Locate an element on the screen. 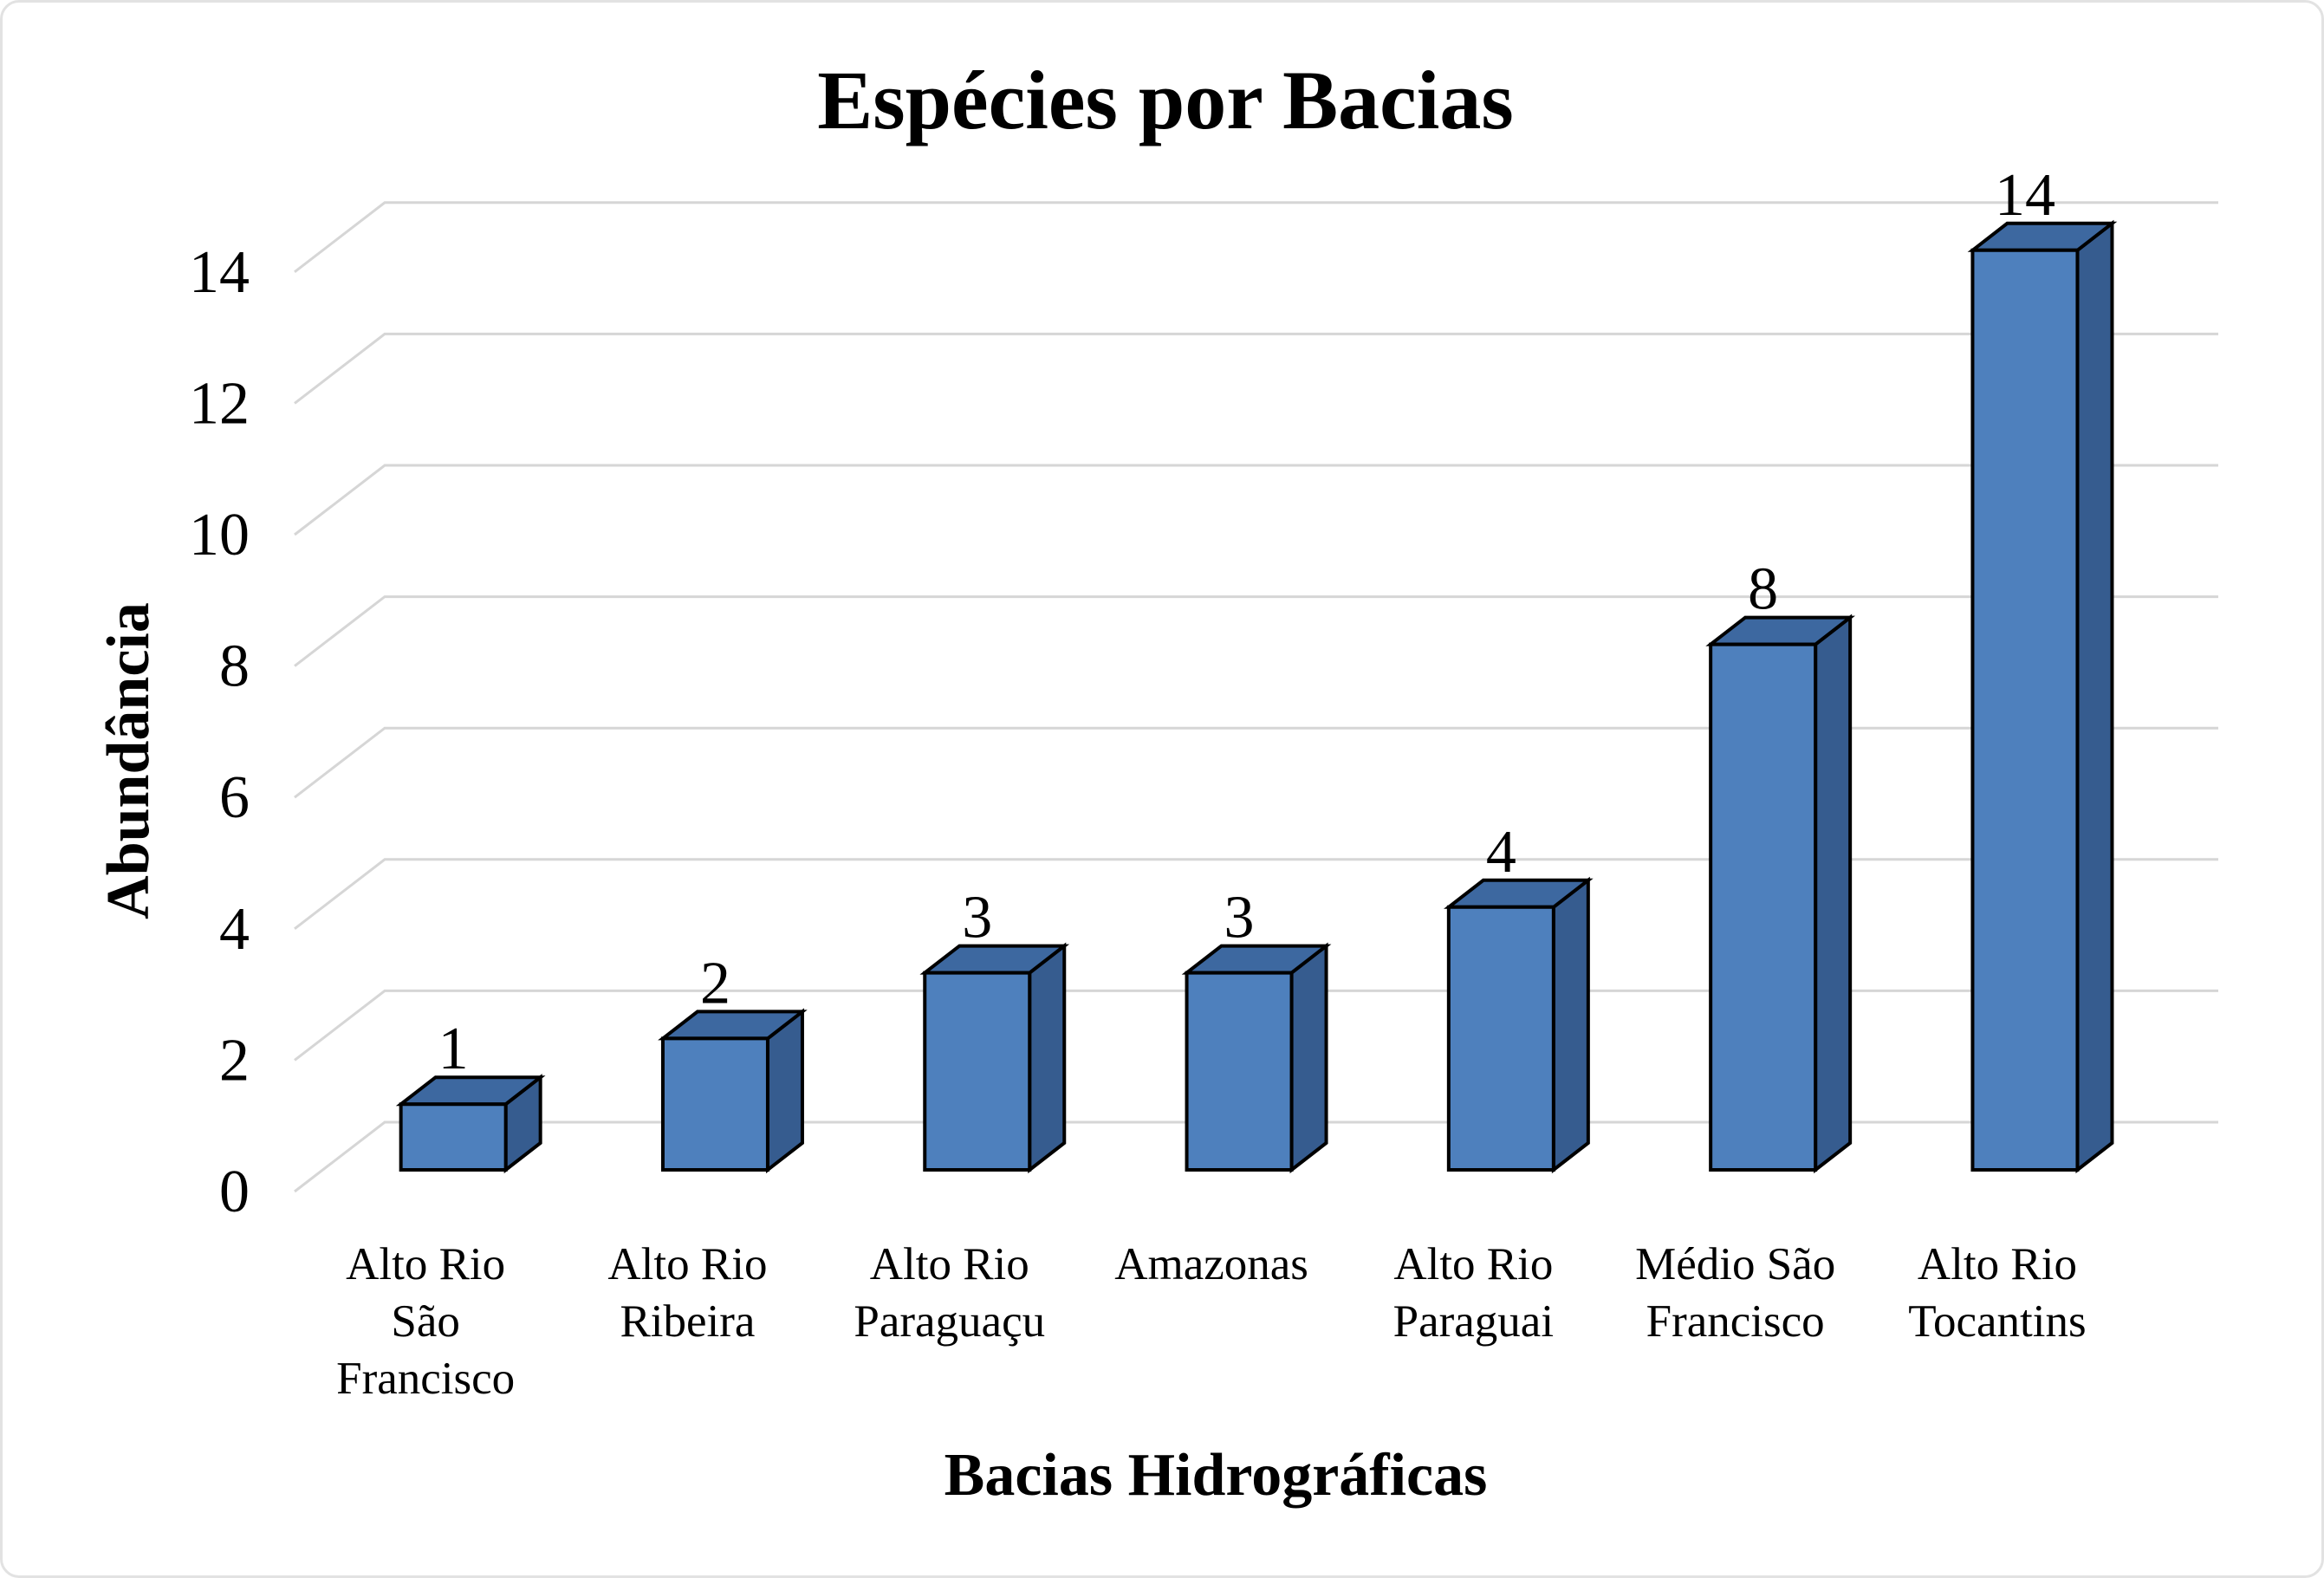 The width and height of the screenshot is (2324, 1578). y-tick-6: 6 is located at coordinates (234, 797).